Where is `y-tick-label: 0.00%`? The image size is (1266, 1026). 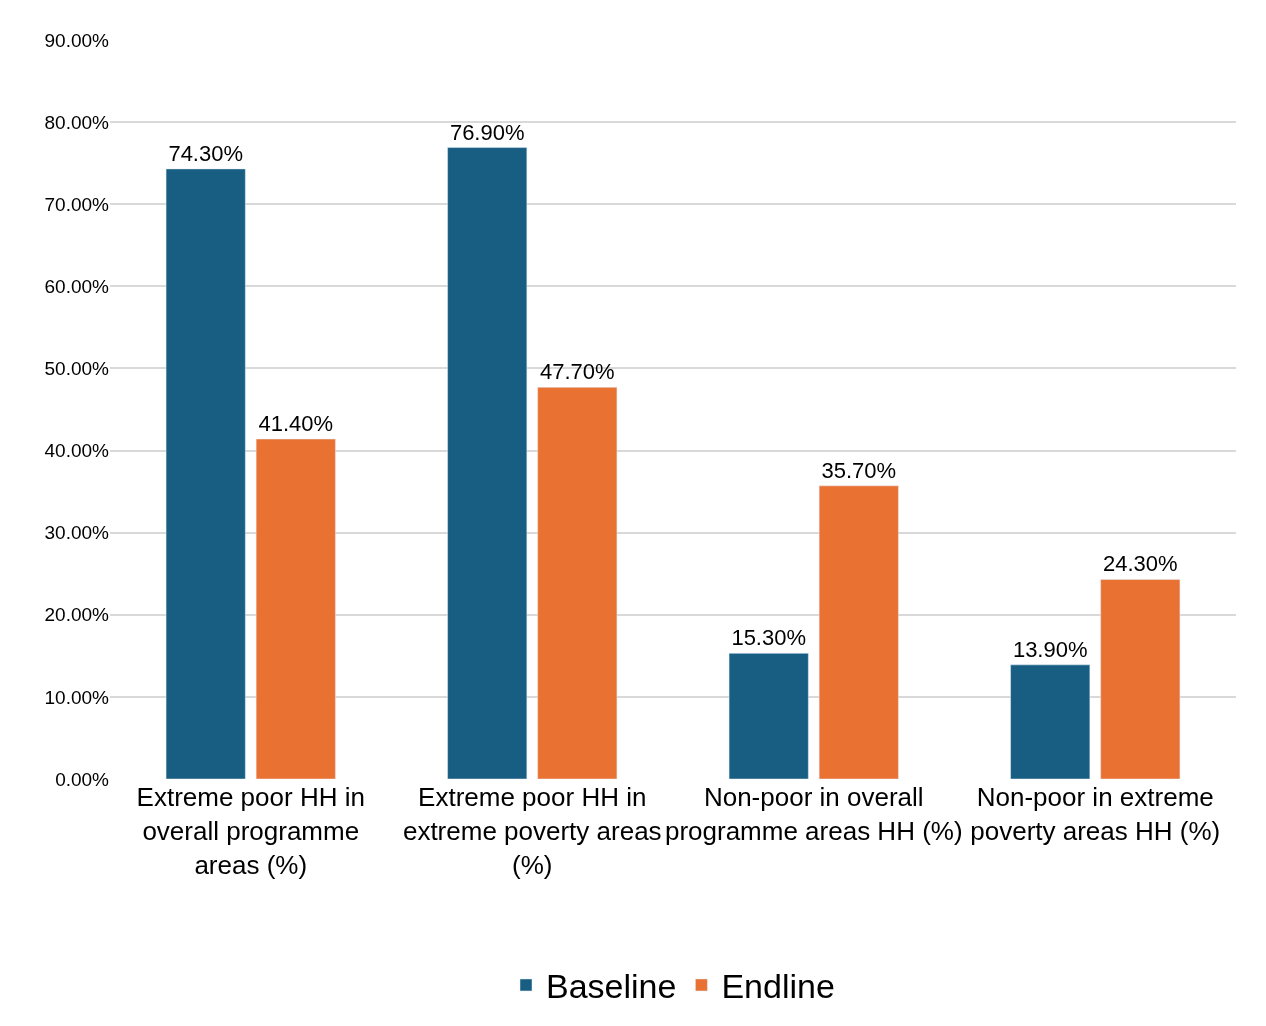 y-tick-label: 0.00% is located at coordinates (82, 779).